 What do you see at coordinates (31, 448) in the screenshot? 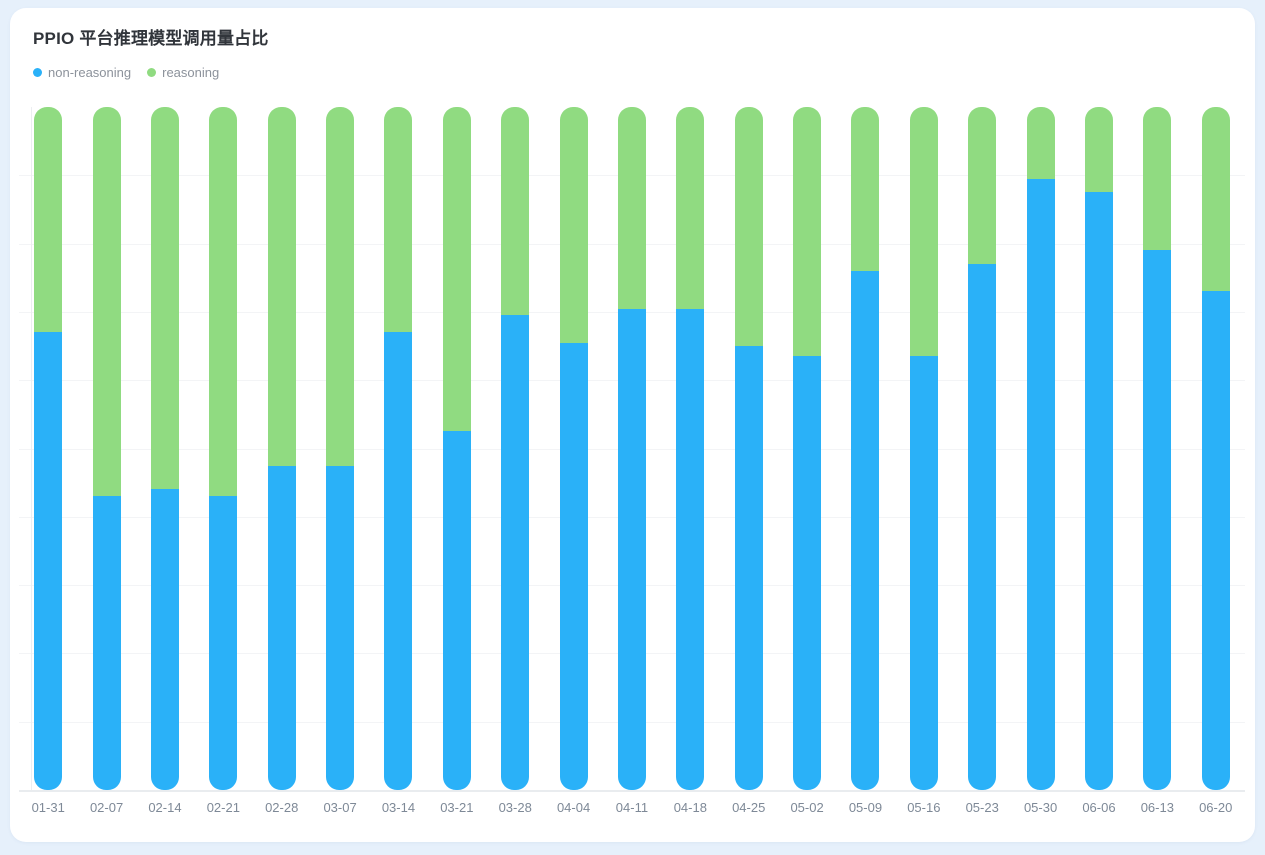
I see `y-axis-line` at bounding box center [31, 448].